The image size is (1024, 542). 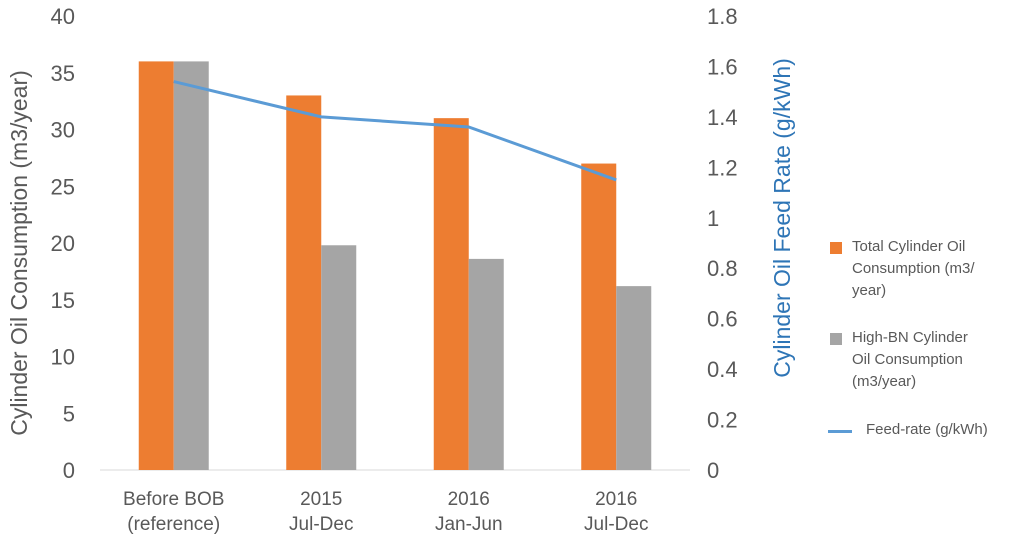 I want to click on x-tick-label: Jan-Jun, so click(x=469, y=524).